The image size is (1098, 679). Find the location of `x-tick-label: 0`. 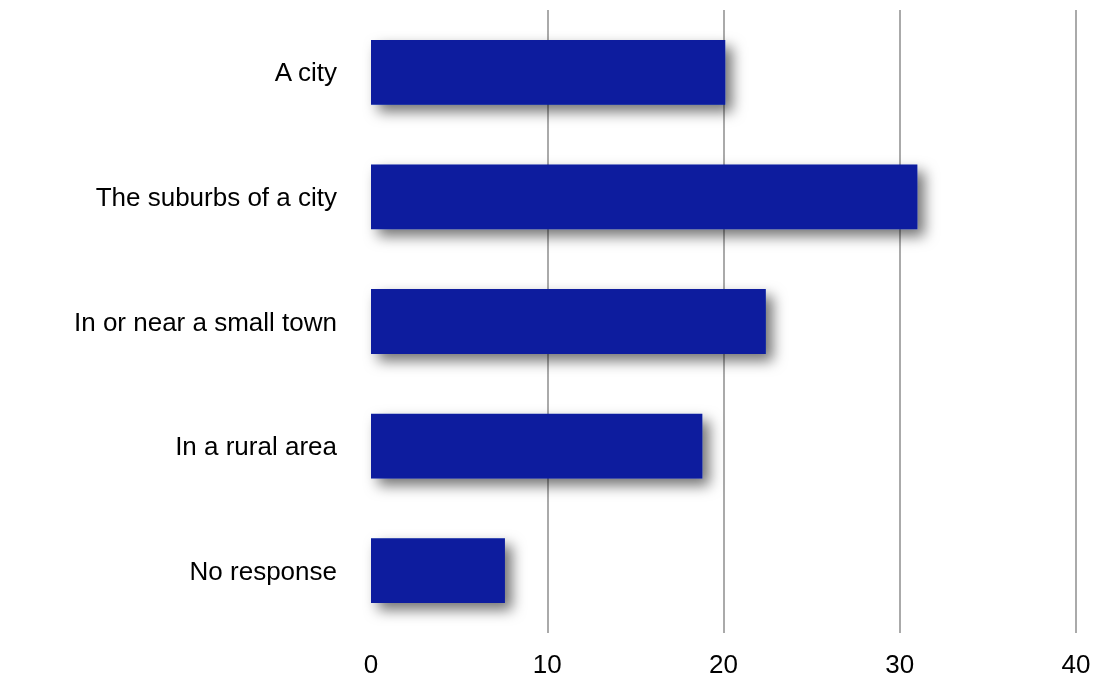

x-tick-label: 0 is located at coordinates (371, 664).